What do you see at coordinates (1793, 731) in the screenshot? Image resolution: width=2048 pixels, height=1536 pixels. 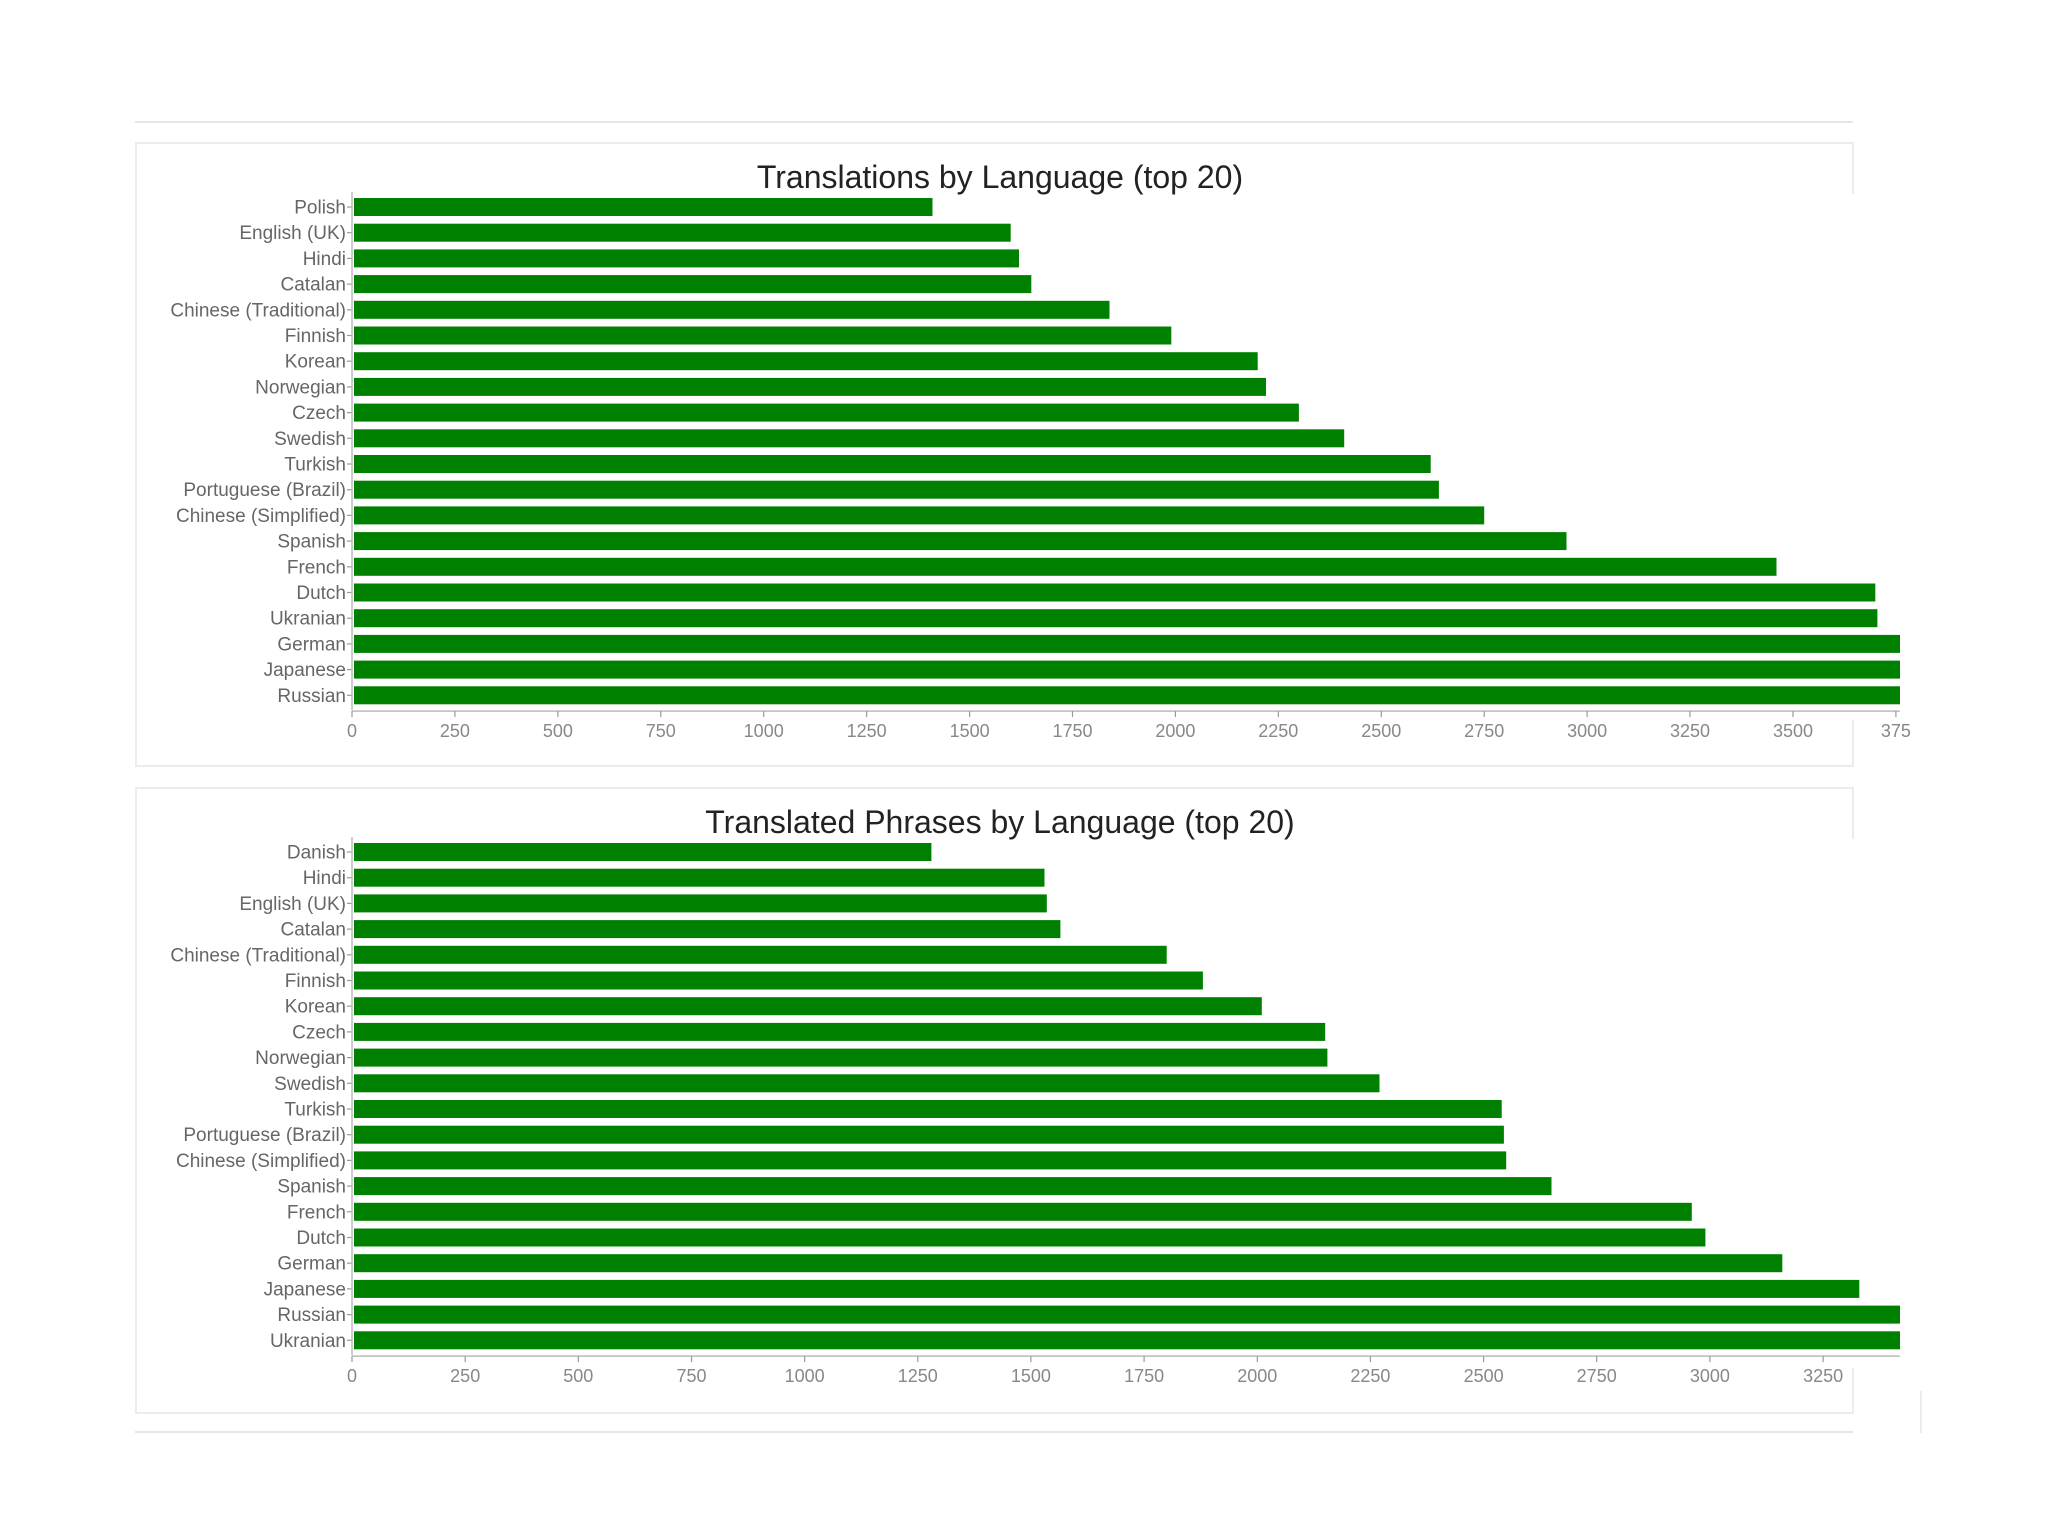 I see `x-tick-label: 3500` at bounding box center [1793, 731].